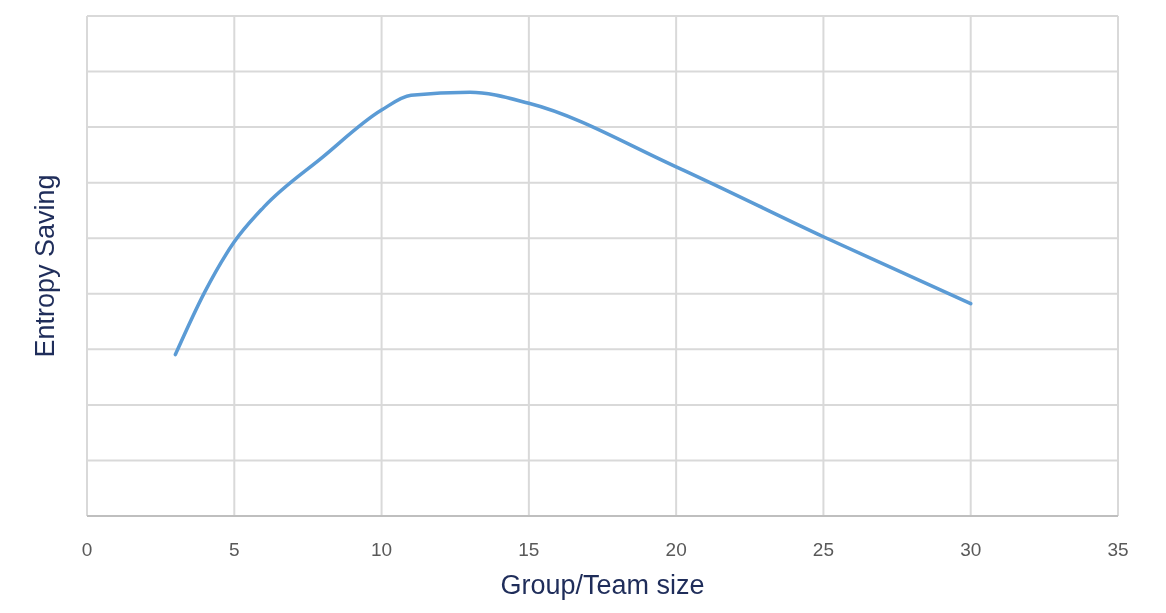  I want to click on x-tick-label: 25, so click(823, 549).